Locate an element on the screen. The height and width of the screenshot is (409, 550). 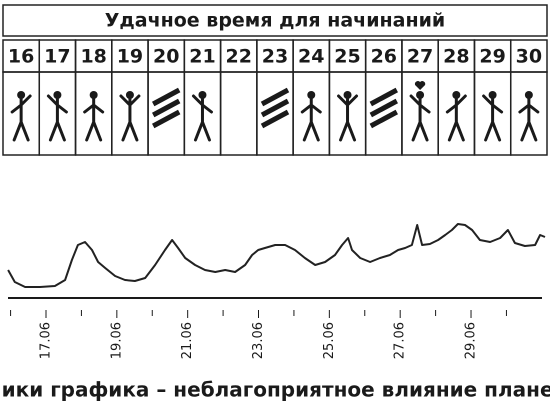
title-box is located at coordinates (275, 20).